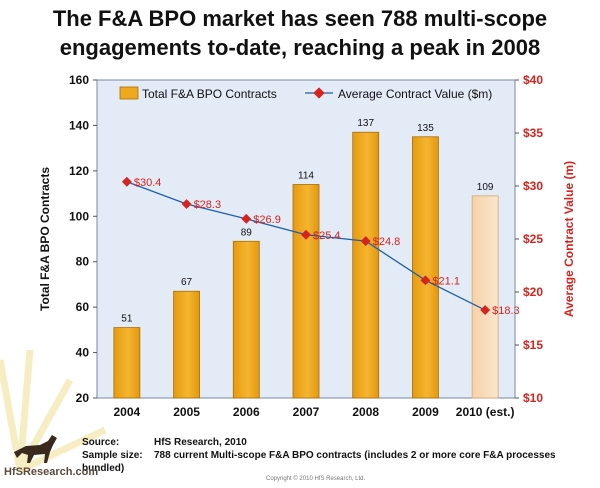 This screenshot has height=488, width=600. Describe the element at coordinates (187, 282) in the screenshot. I see `bar-value-label: 67` at that location.